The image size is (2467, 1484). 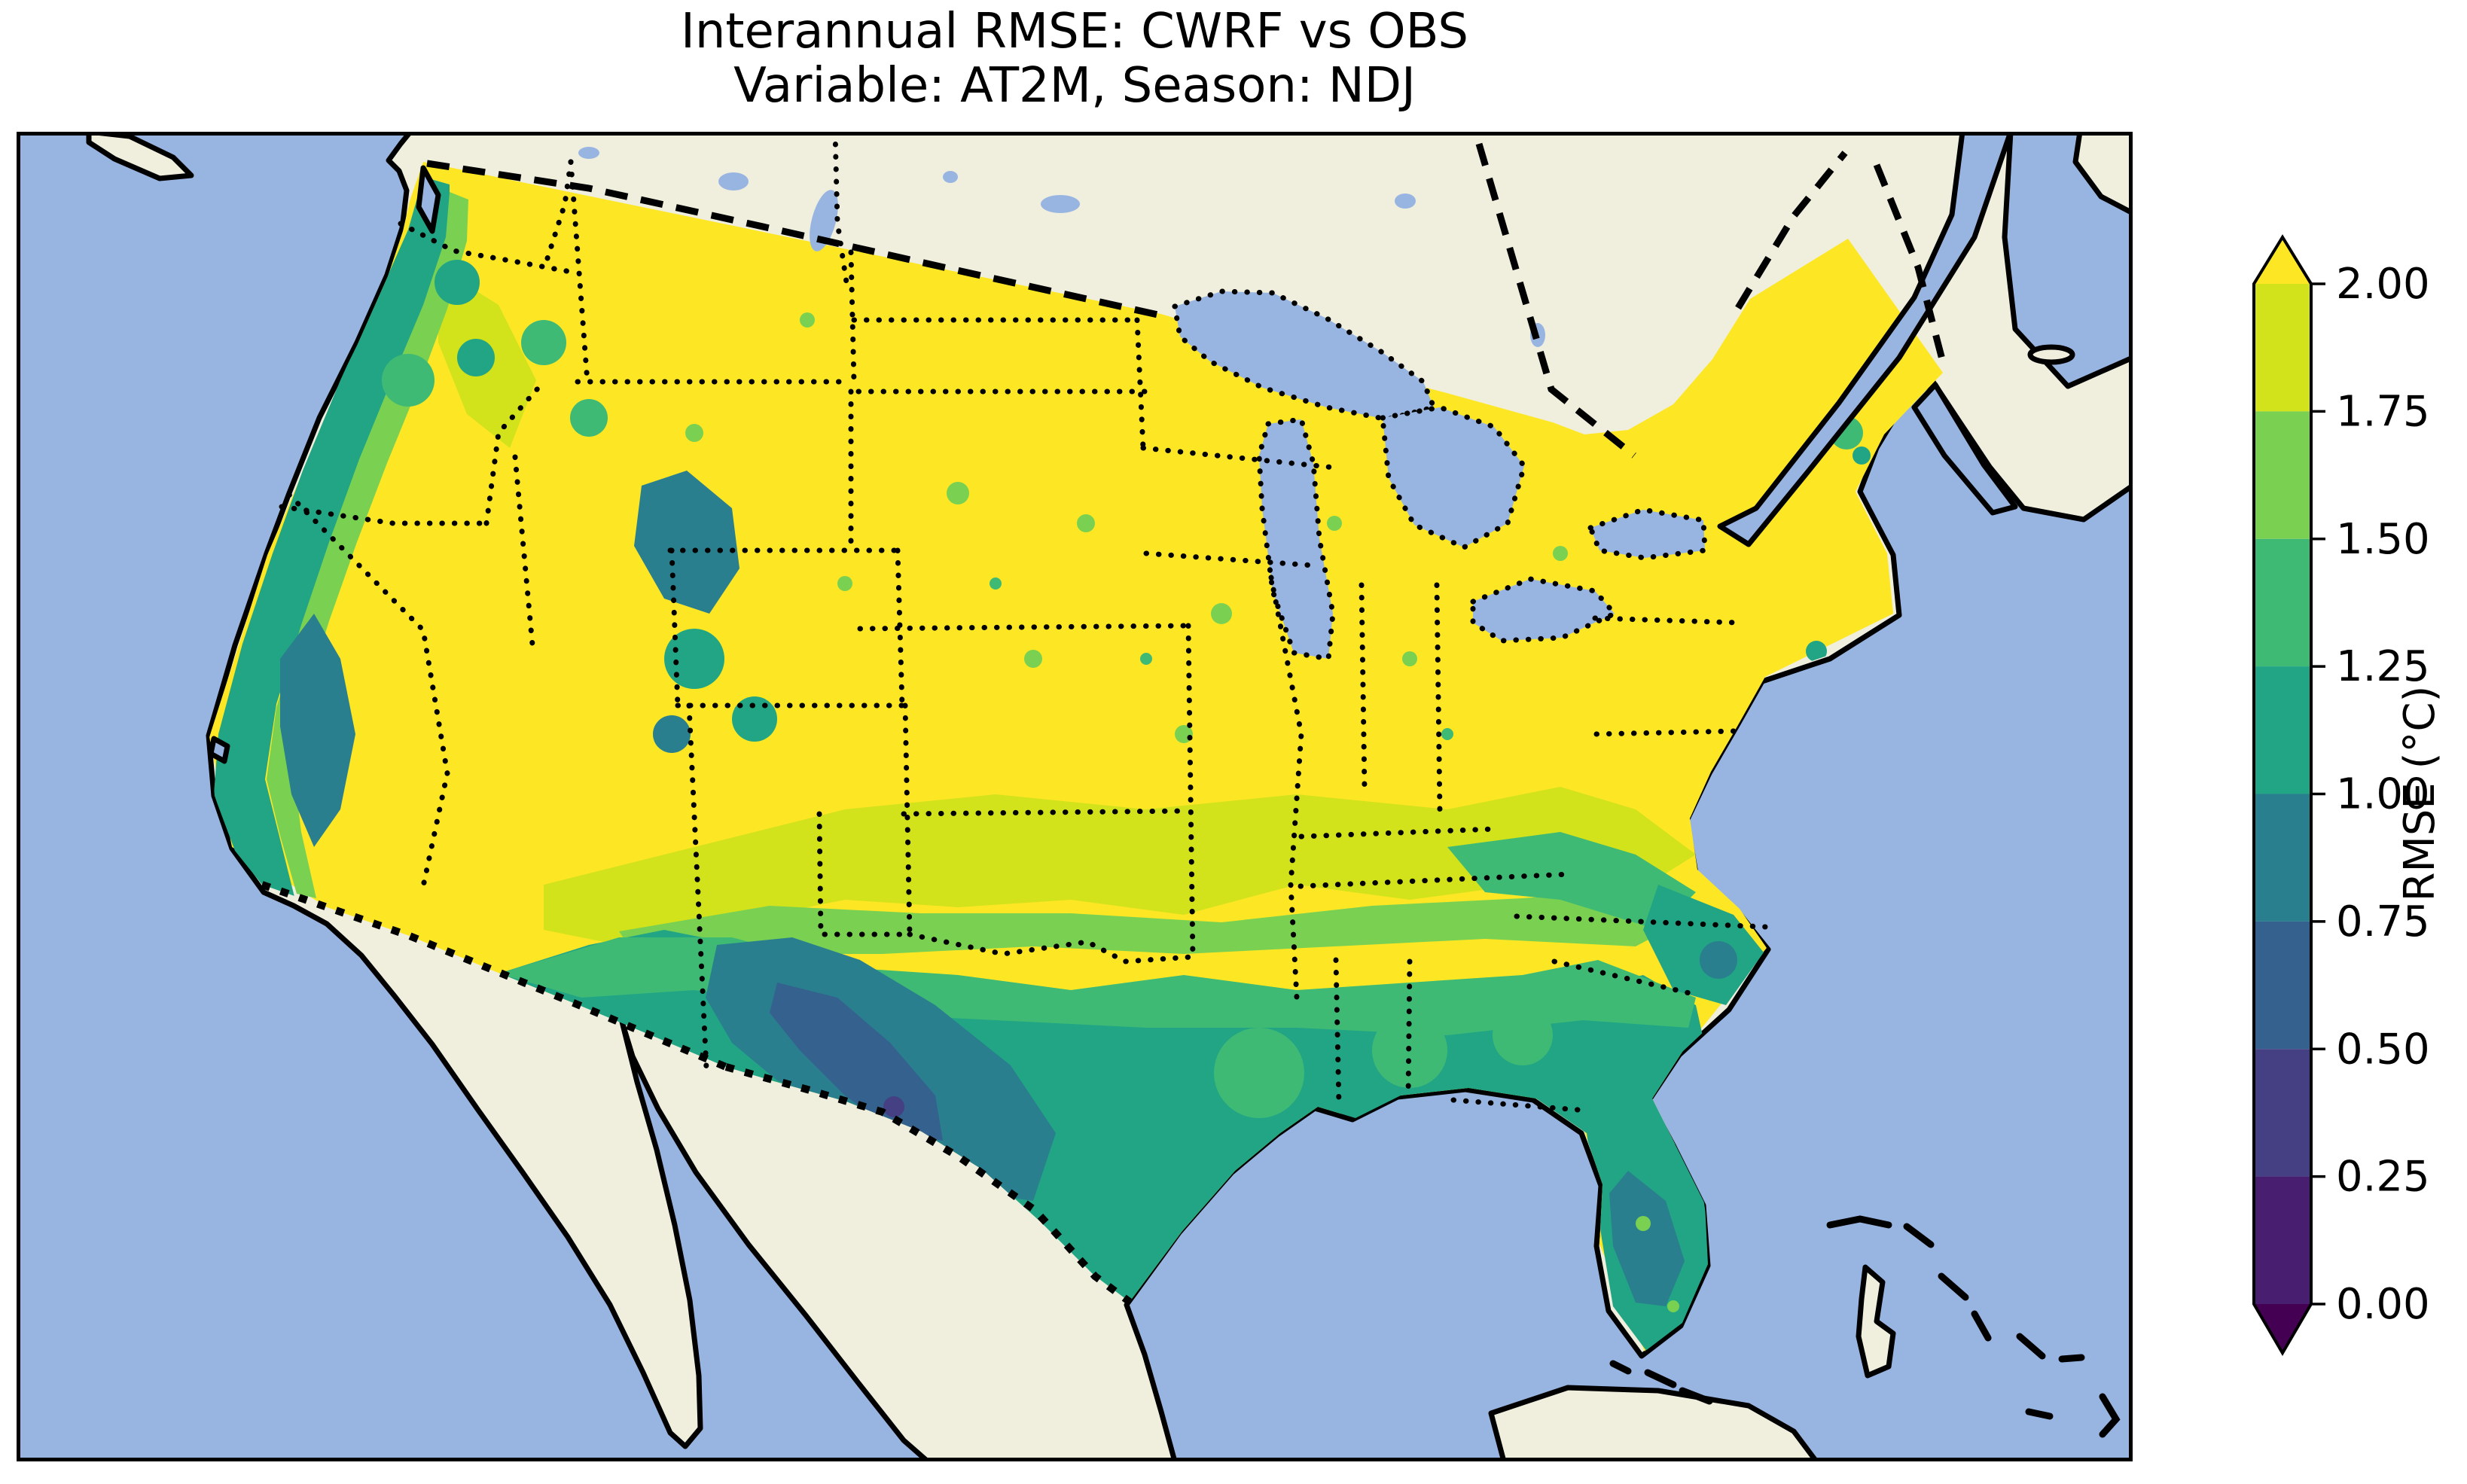 I want to click on title-line-2: Variable: AT2M, Season: NDJ, so click(x=1074, y=86).